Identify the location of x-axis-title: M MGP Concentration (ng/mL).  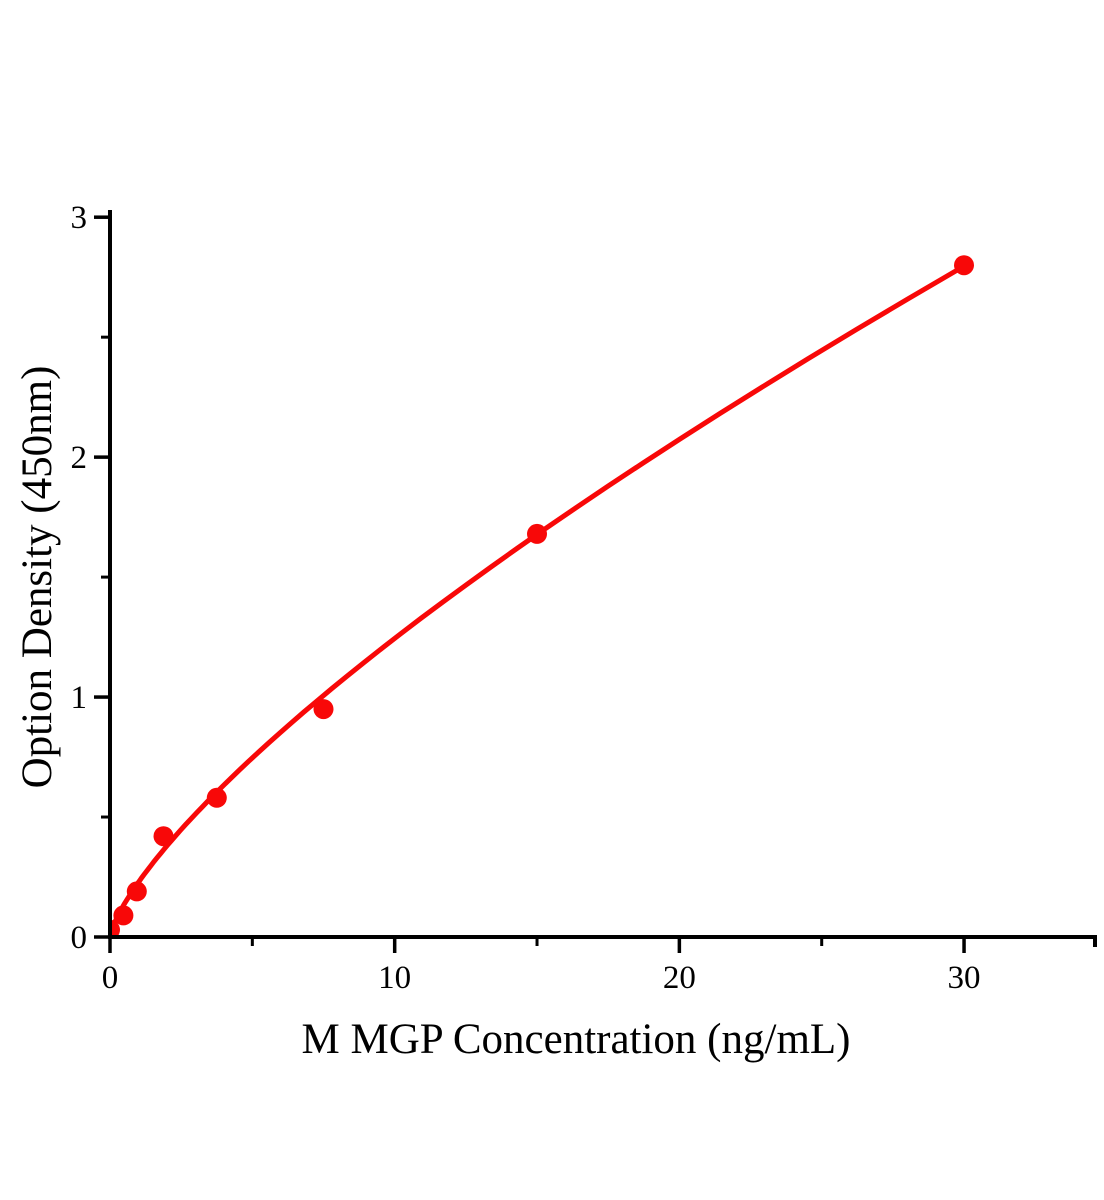
(576, 1039).